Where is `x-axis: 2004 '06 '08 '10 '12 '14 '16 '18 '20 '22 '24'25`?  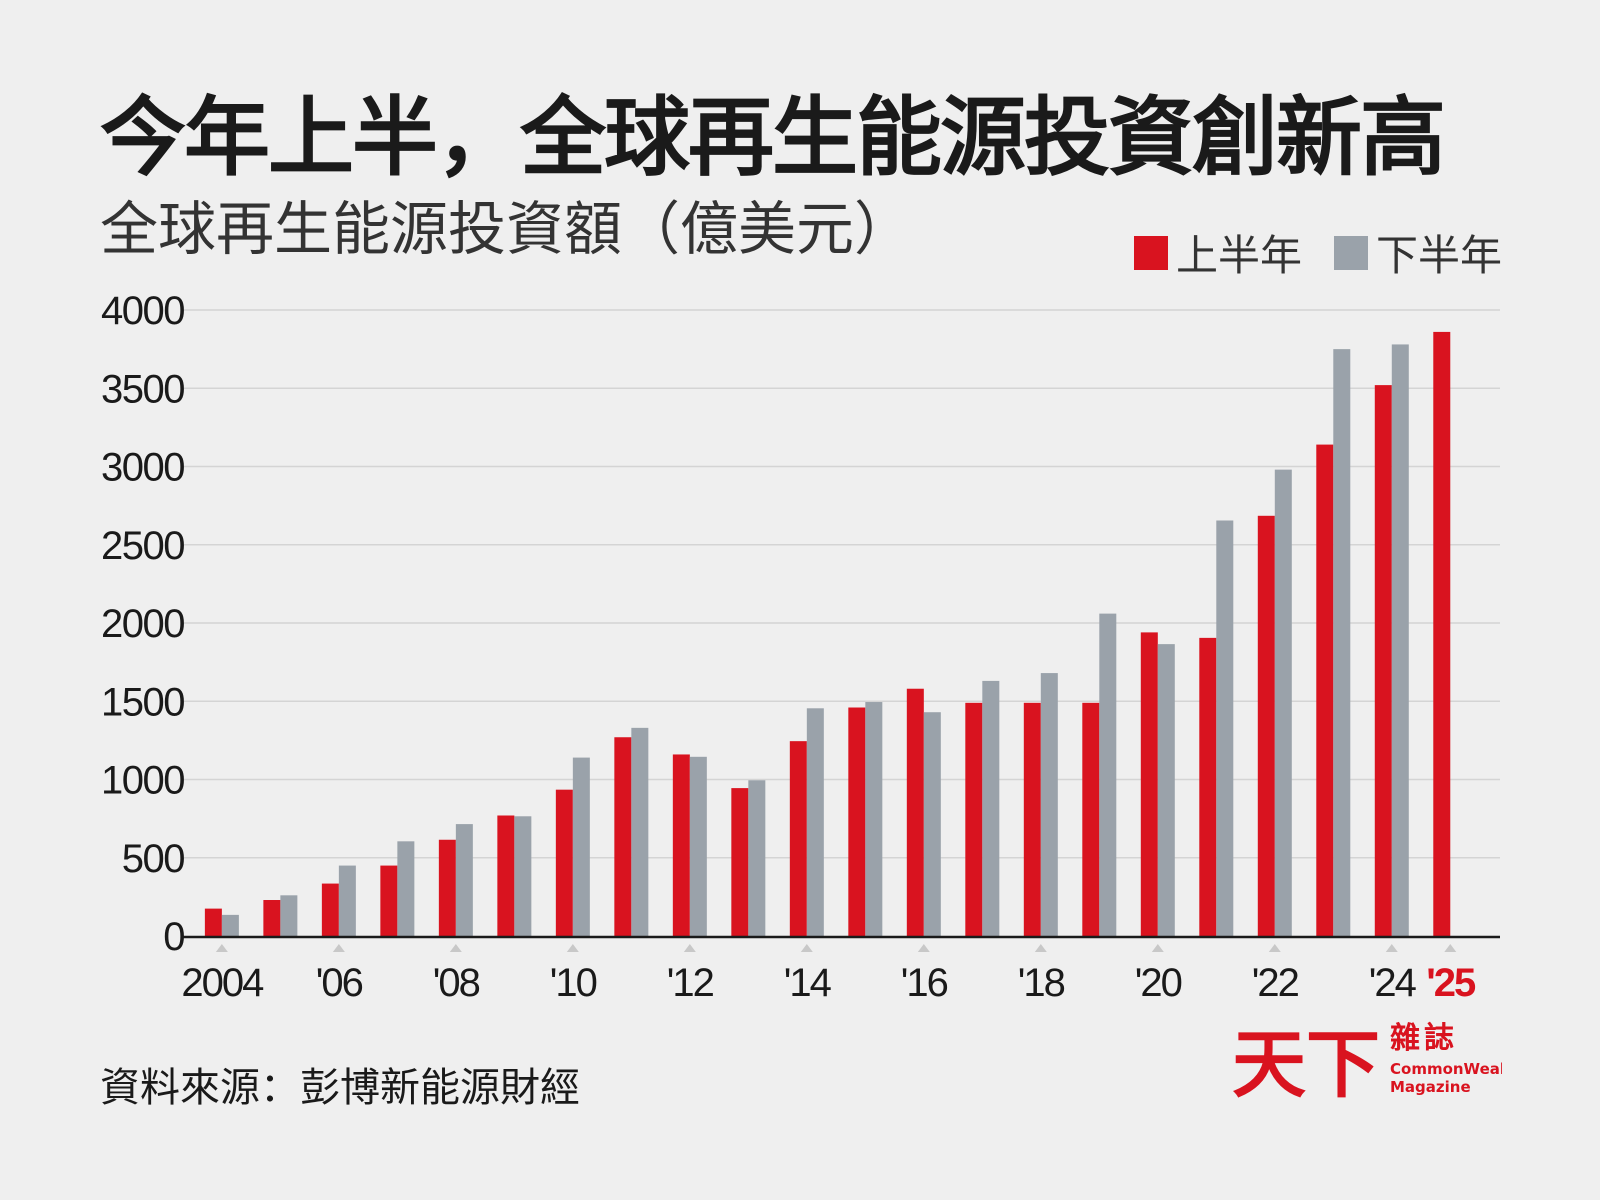 x-axis: 2004 '06 '08 '10 '12 '14 '16 '18 '20 '22 '24'25 is located at coordinates (840, 970).